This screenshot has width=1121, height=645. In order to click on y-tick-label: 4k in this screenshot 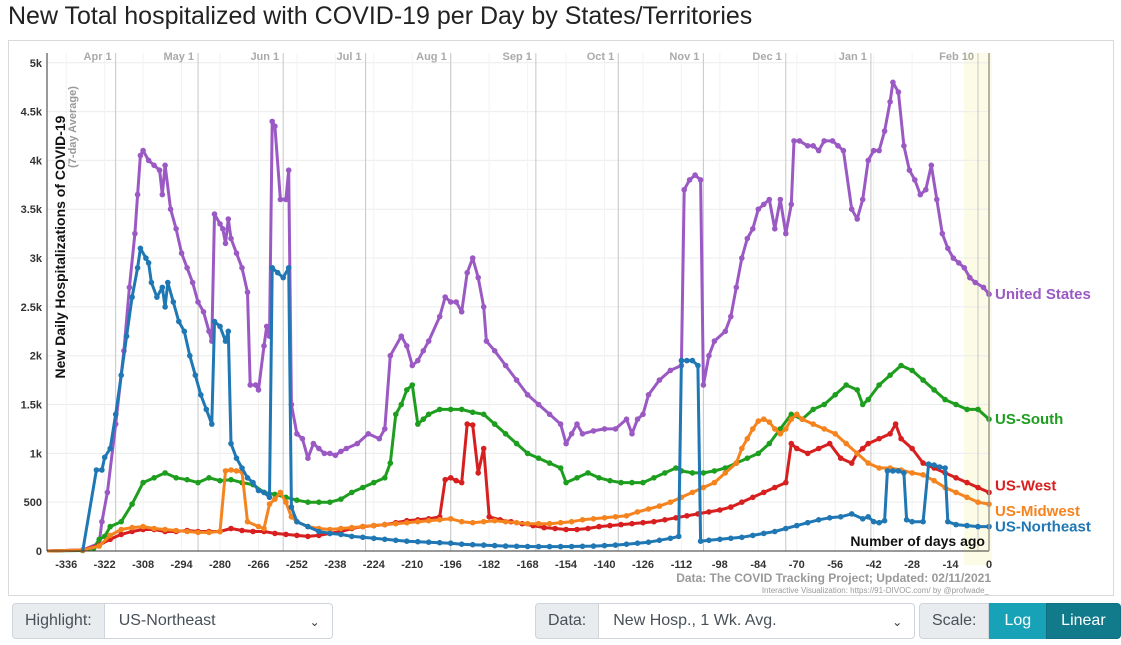, I will do `click(36, 161)`.